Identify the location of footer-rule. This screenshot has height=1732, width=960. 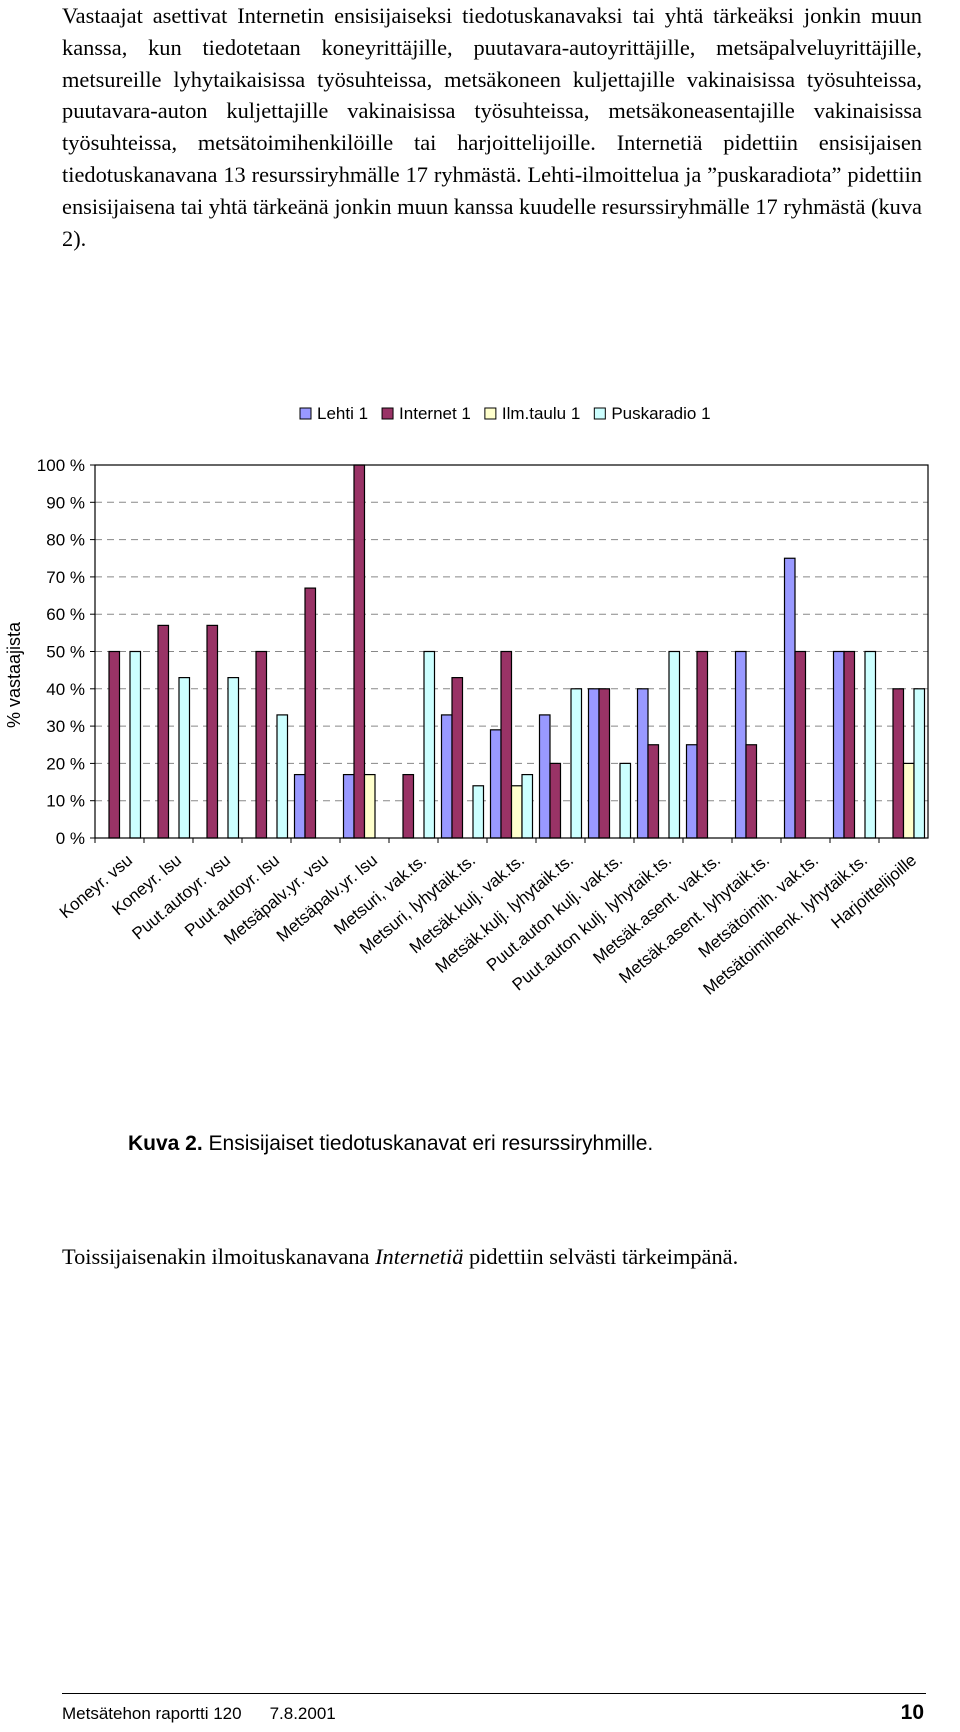
(494, 1693).